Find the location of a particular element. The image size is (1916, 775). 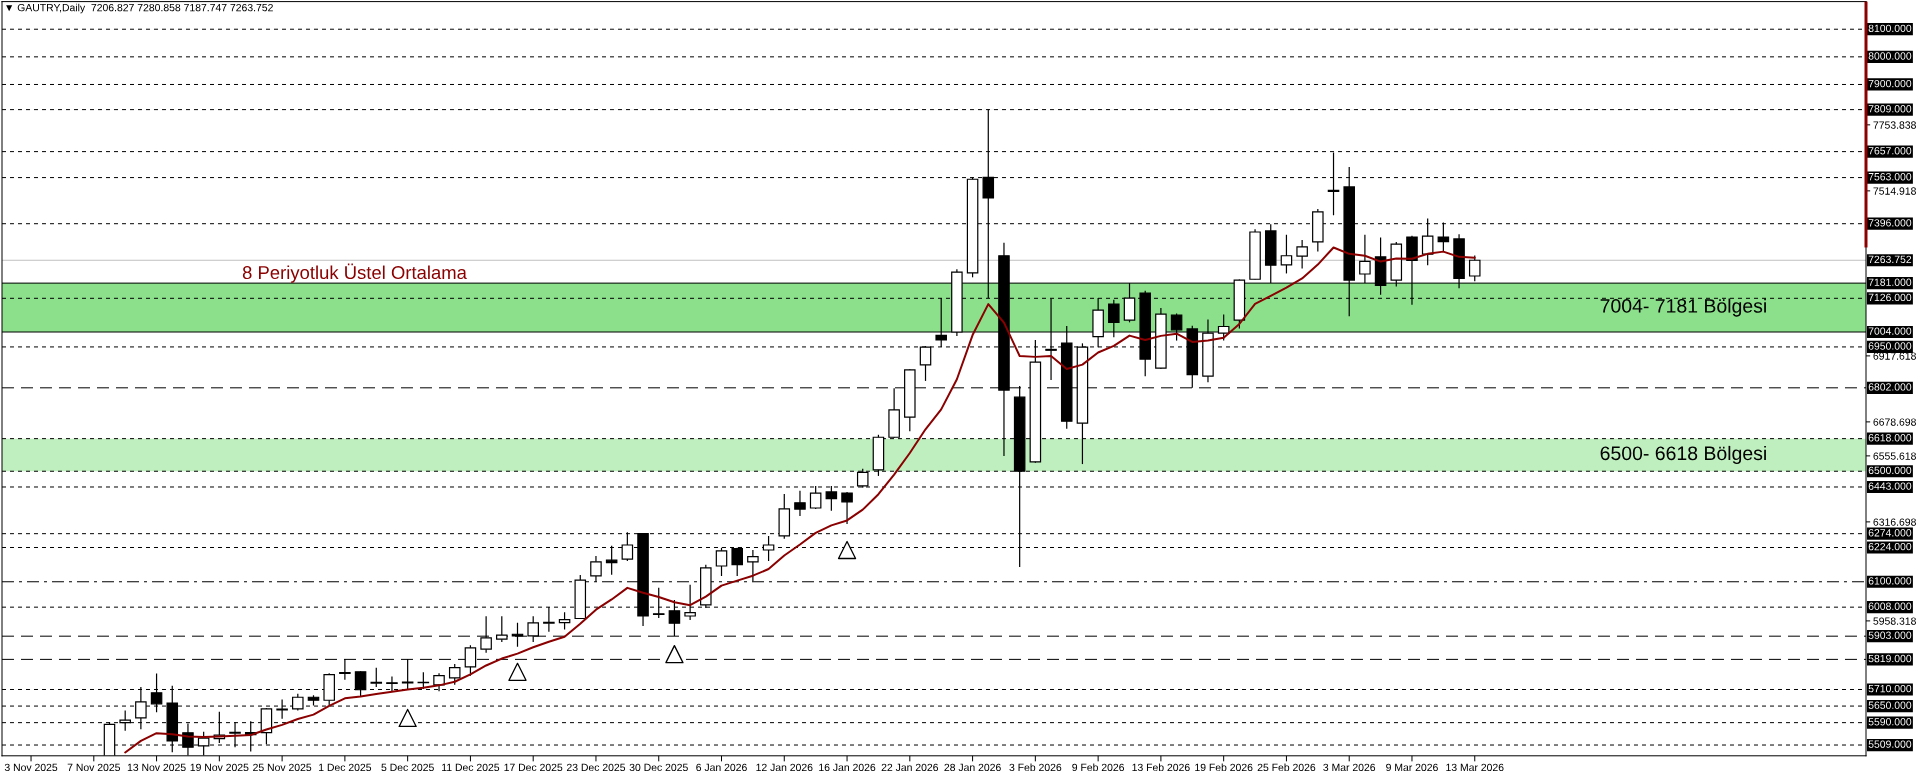

x-tick-label: 22 Jan 2026 is located at coordinates (910, 767).